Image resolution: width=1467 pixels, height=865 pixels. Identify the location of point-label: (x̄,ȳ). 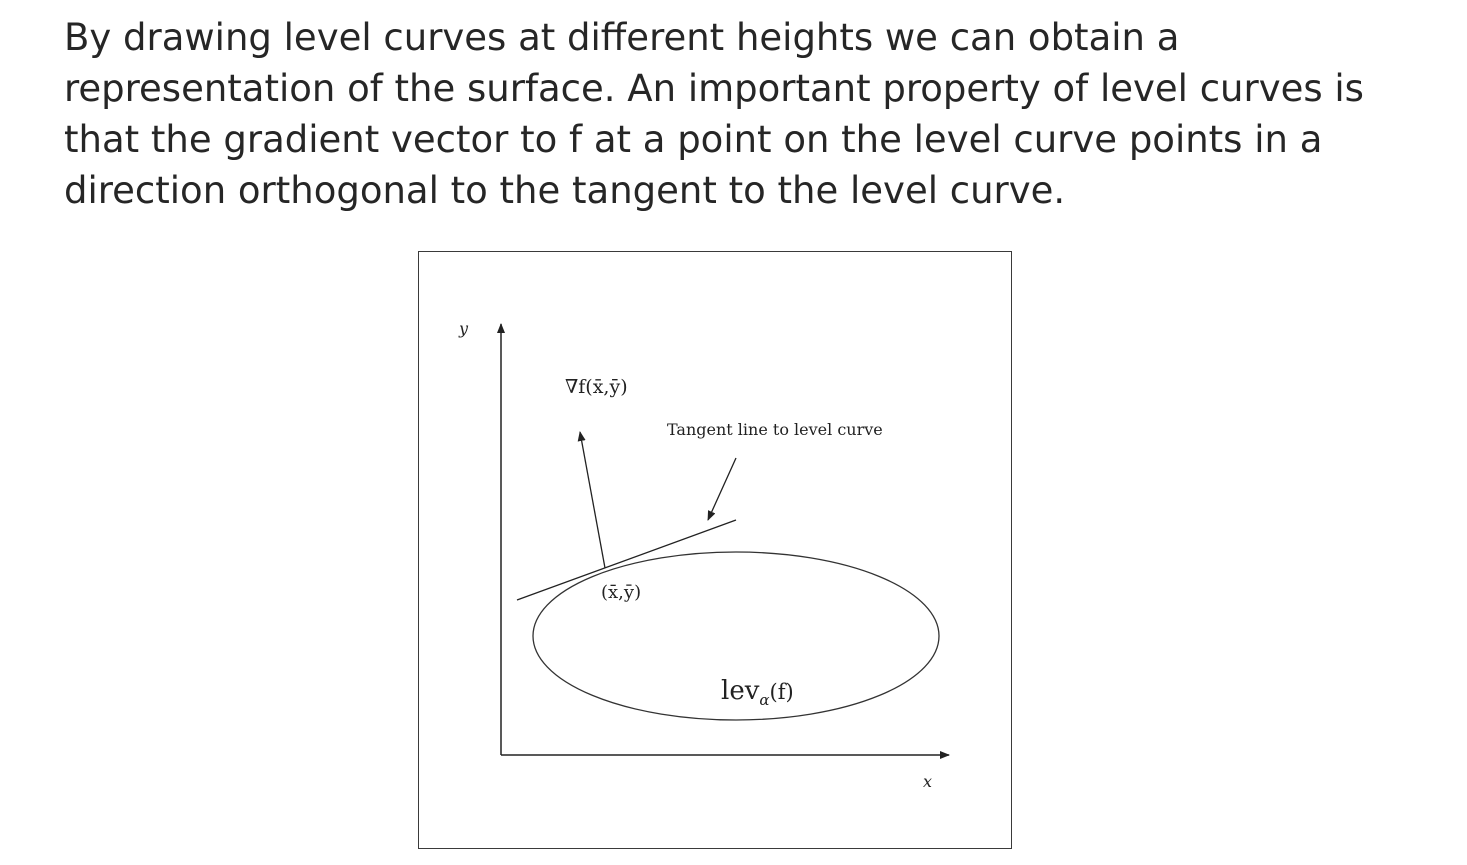
(621, 592).